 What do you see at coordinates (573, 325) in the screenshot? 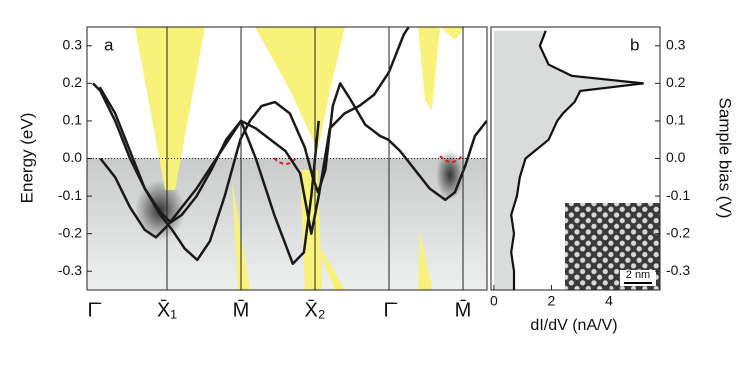
I see `x-axis-label: dI/dV (nA/V)` at bounding box center [573, 325].